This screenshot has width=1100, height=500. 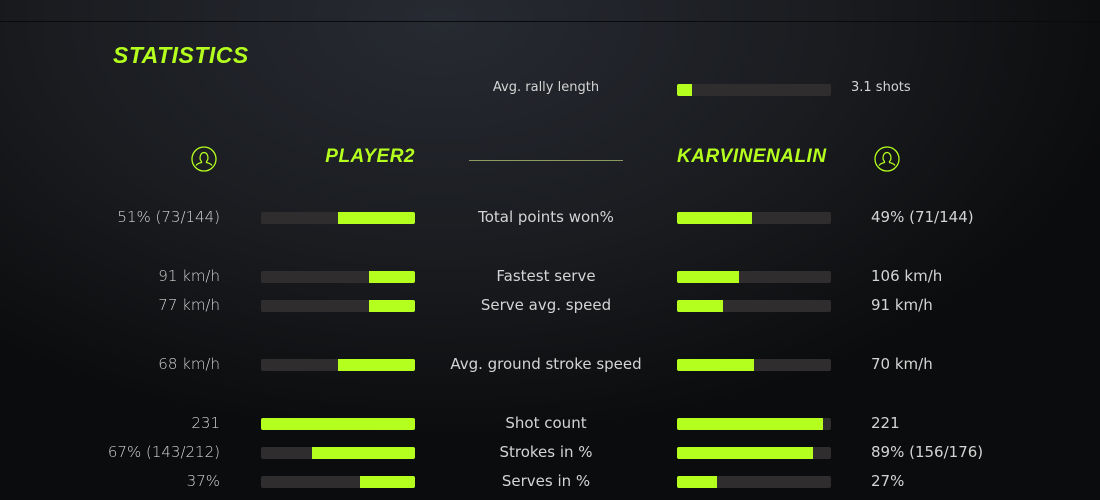 I want to click on top-divider, so click(x=550, y=21).